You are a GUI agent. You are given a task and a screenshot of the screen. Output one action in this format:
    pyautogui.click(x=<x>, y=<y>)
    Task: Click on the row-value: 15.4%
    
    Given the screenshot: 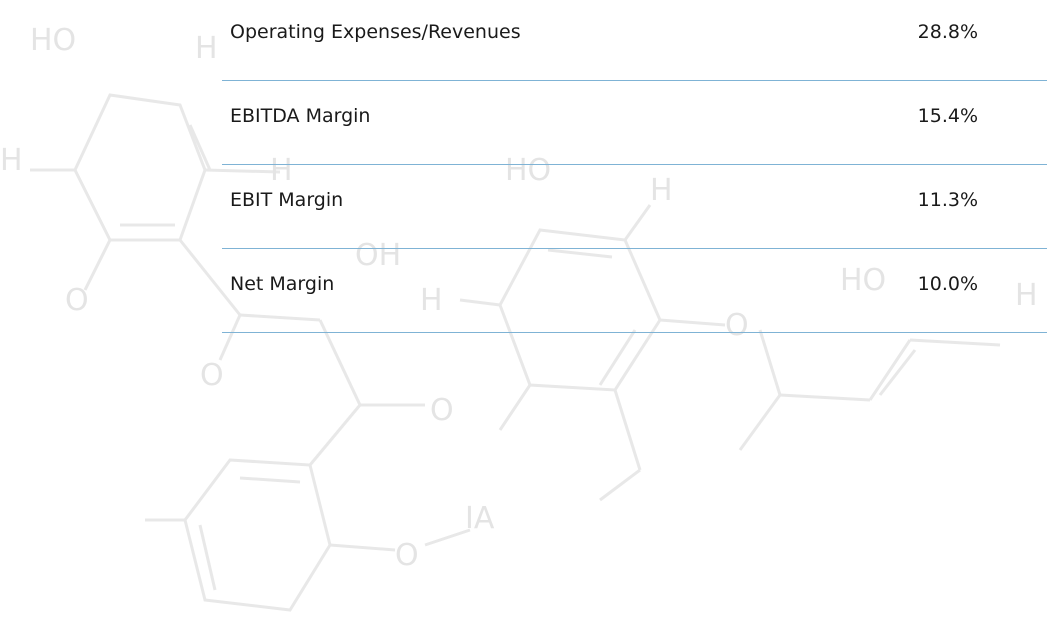 What is the action you would take?
    pyautogui.click(x=947, y=116)
    